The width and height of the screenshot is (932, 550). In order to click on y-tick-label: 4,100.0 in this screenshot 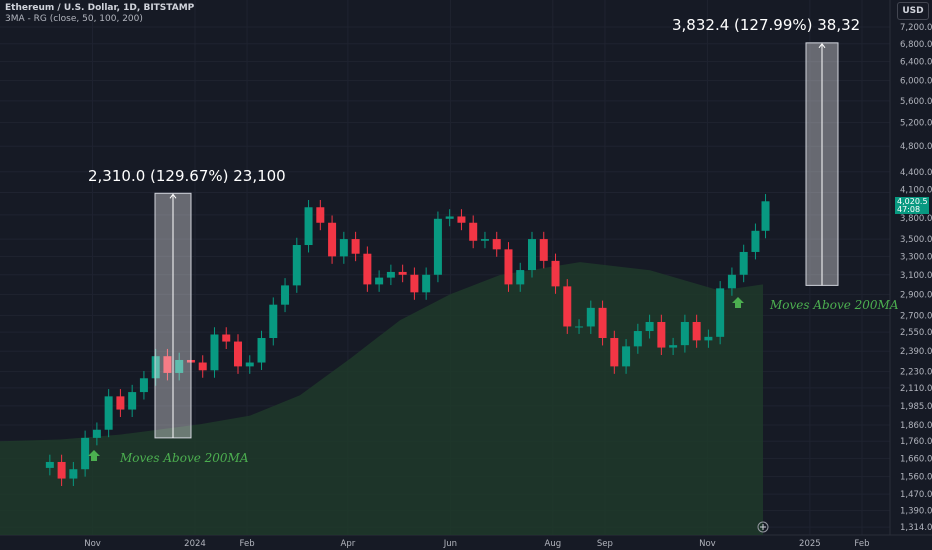, I will do `click(916, 191)`.